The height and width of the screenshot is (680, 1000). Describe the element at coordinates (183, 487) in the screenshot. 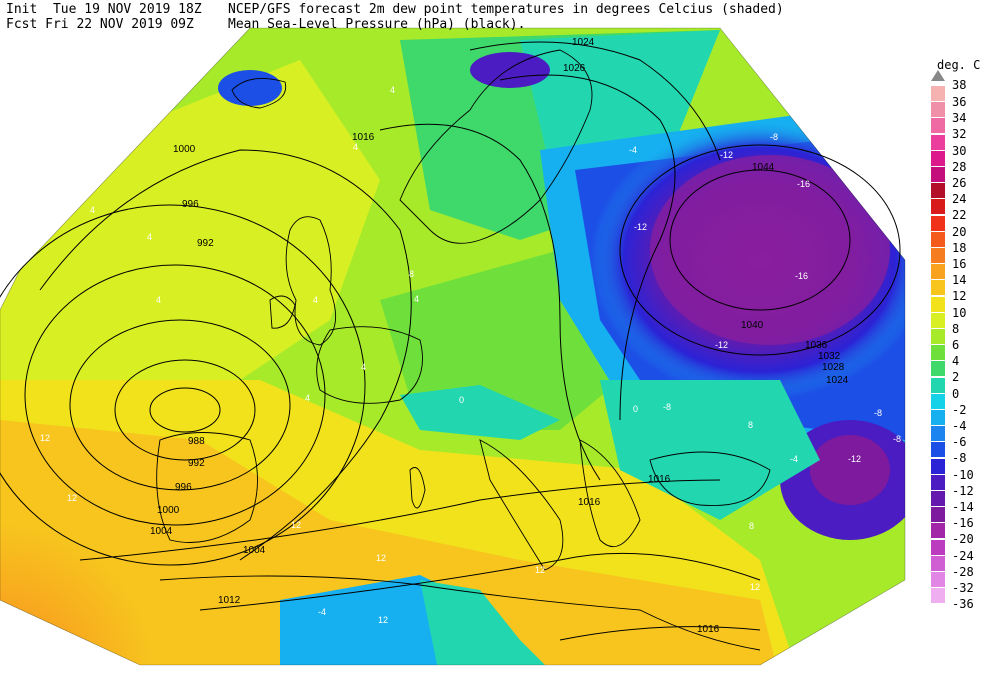

I see `isobar-label: 996` at that location.